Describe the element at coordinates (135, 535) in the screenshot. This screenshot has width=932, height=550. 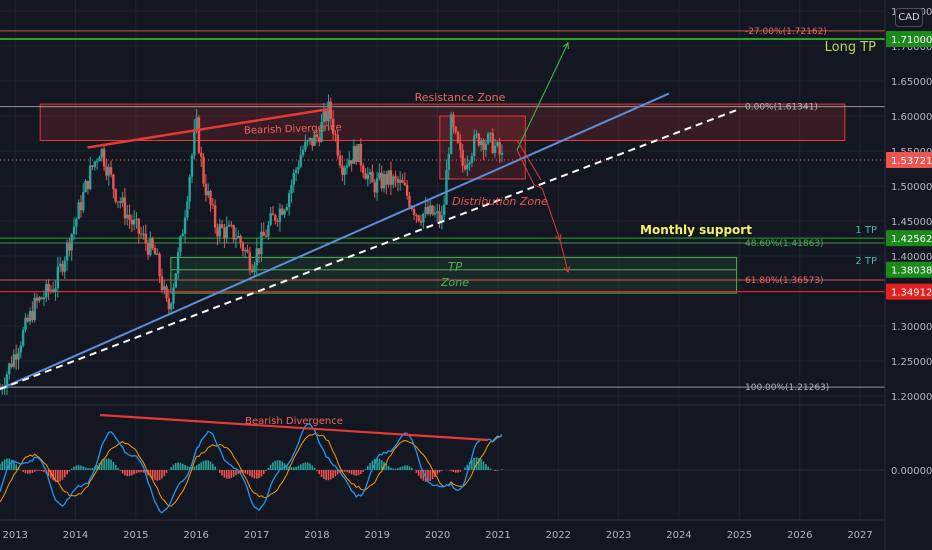
I see `x-tick-label: 2015` at that location.